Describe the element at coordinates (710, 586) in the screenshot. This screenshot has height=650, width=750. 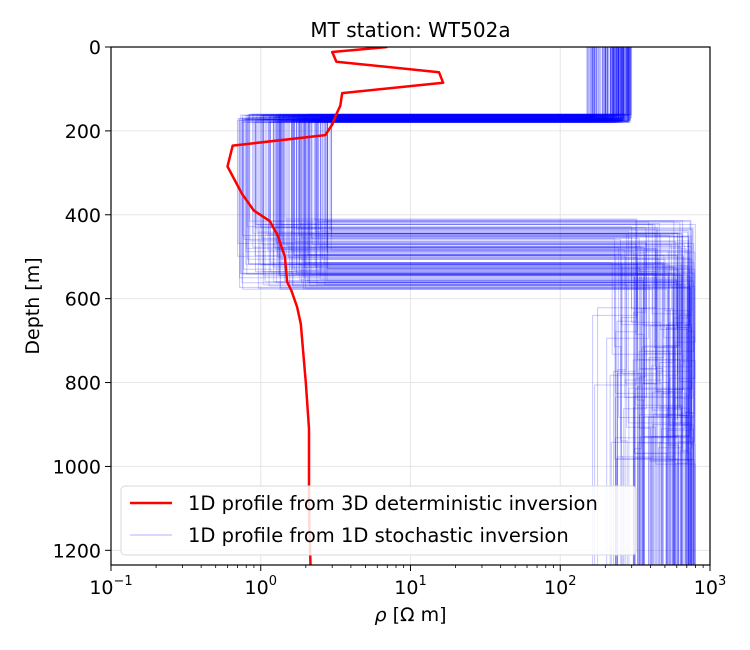
I see `x-tick-label: 10³` at that location.